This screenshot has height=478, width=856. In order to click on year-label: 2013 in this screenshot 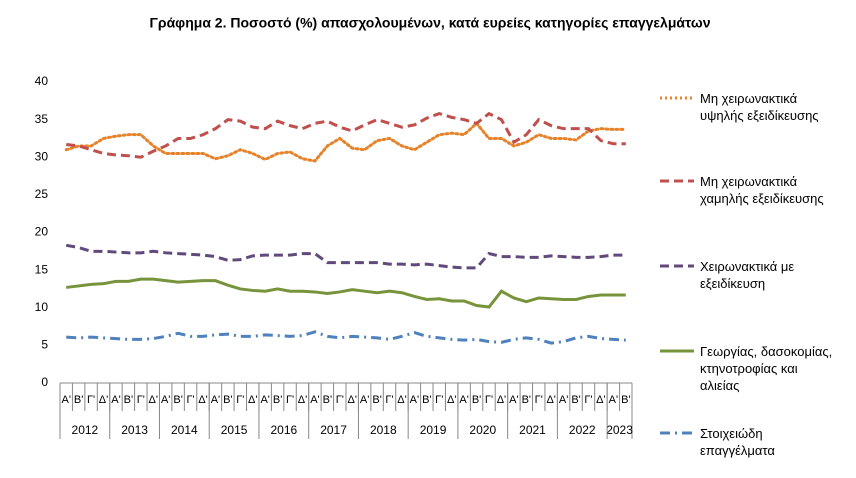, I will do `click(134, 430)`.